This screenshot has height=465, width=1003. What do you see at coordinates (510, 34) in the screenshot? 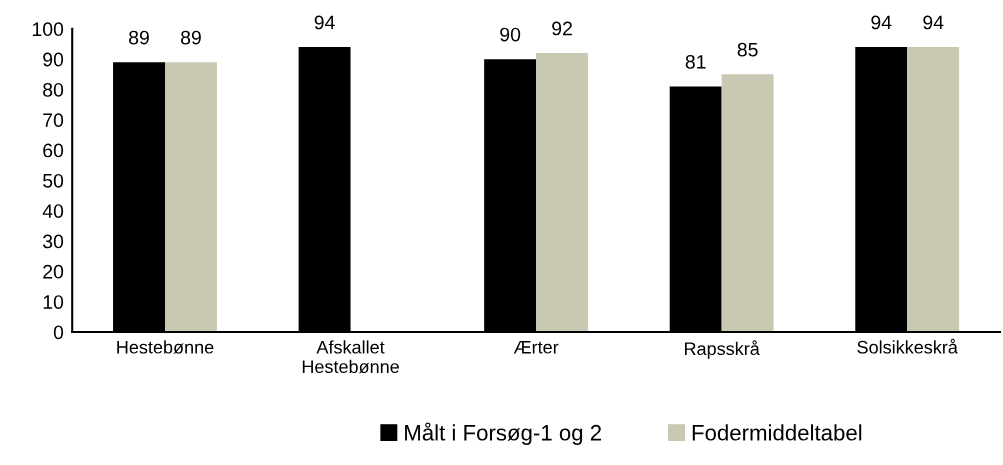
I see `data-label: 90` at bounding box center [510, 34].